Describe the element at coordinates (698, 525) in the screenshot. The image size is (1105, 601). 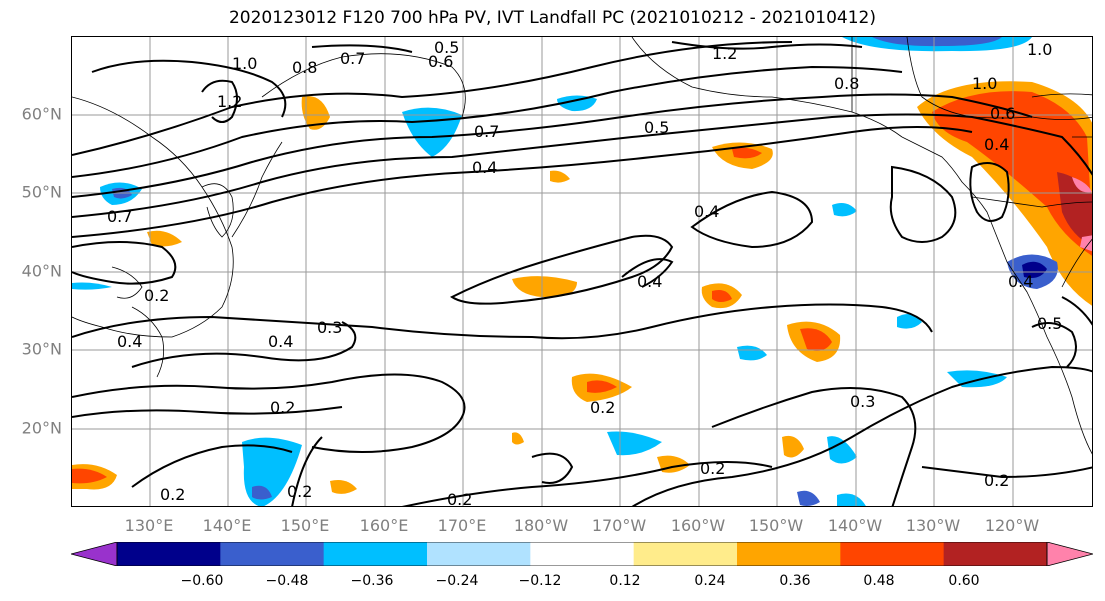
I see `lon-label: 160°W` at that location.